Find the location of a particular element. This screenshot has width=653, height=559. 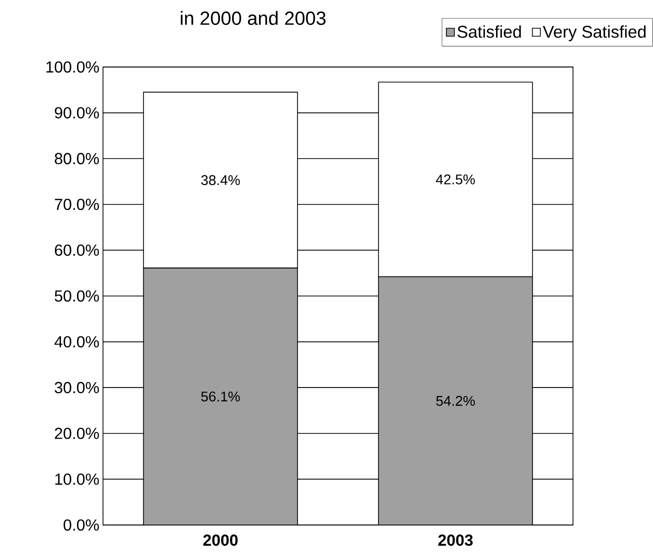

y-tick-label: 40.0% is located at coordinates (76, 342).